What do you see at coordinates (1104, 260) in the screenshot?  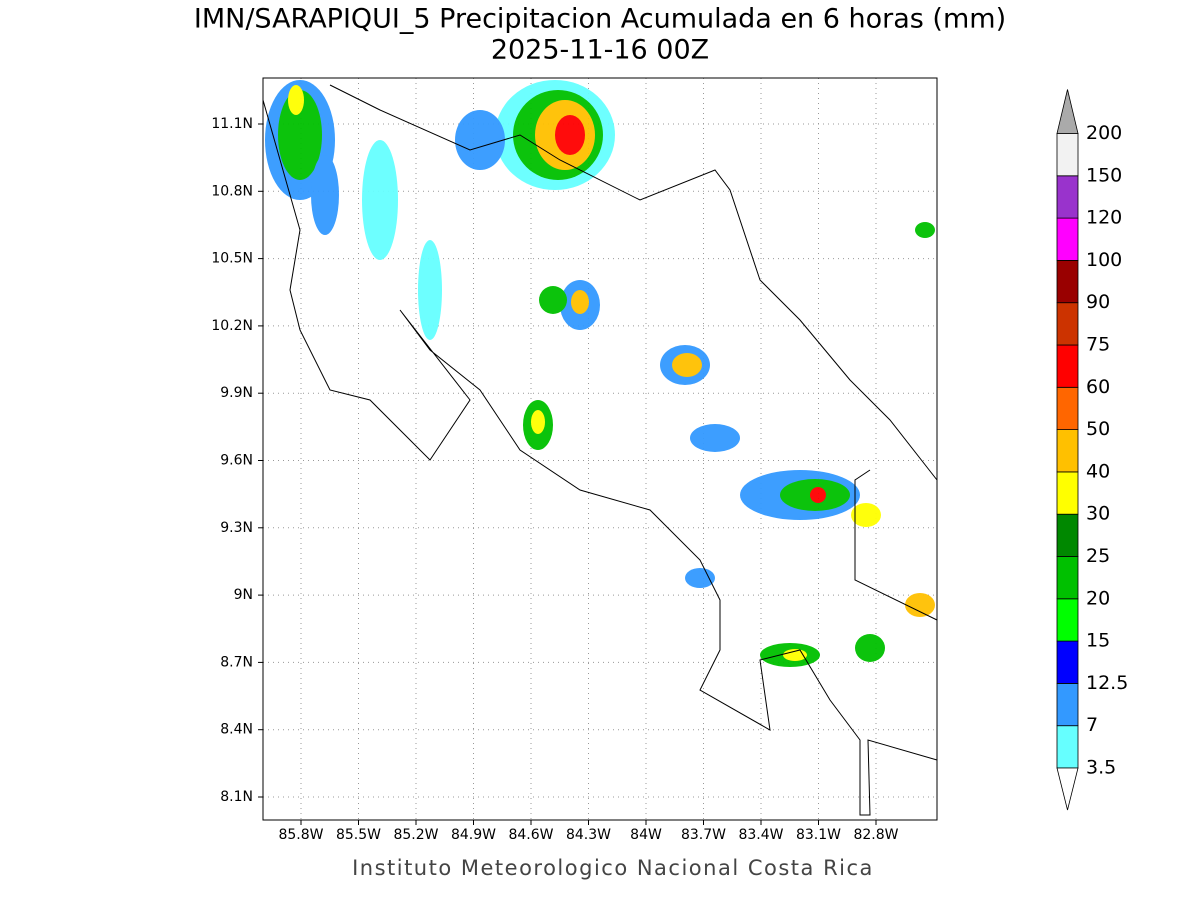 I see `colorbar-label: 100` at bounding box center [1104, 260].